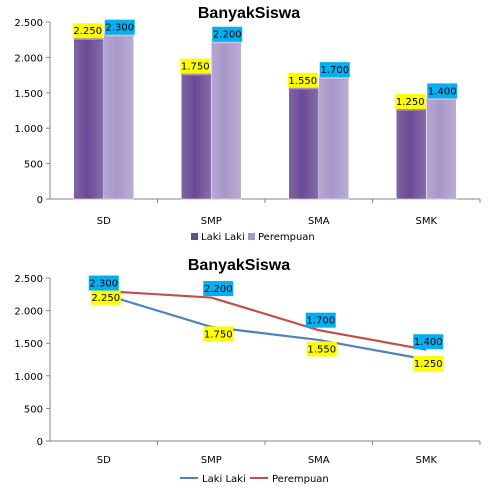 This screenshot has height=490, width=498. What do you see at coordinates (265, 320) in the screenshot?
I see `series-line-perempuan` at bounding box center [265, 320].